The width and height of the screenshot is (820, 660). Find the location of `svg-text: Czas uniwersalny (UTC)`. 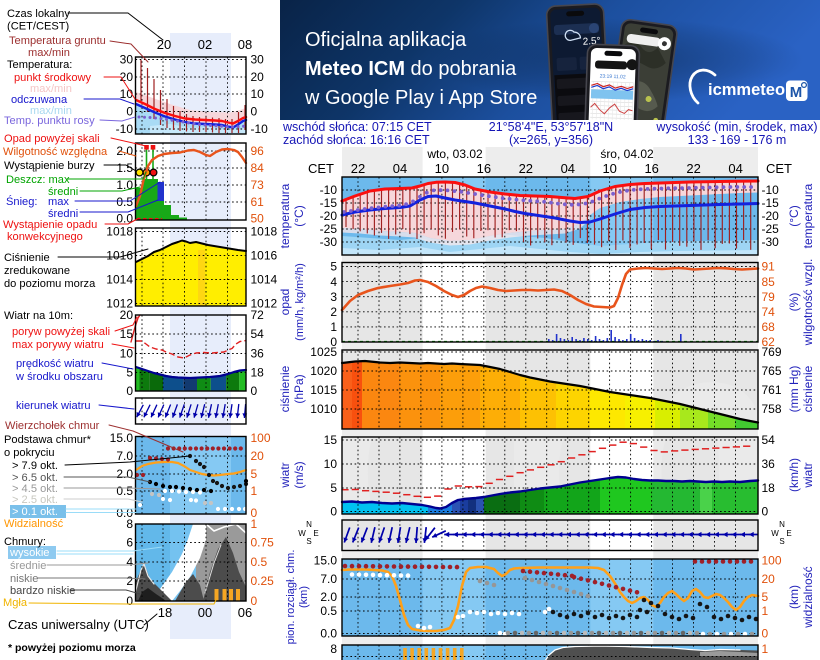

svg-text: Czas uniwersalny (UTC) is located at coordinates (78, 624).